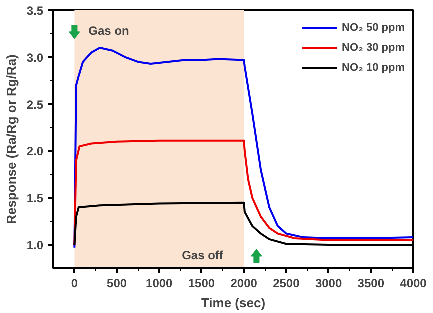 This screenshot has width=433, height=313. Describe the element at coordinates (160, 283) in the screenshot. I see `x-tick-label: 1000` at that location.